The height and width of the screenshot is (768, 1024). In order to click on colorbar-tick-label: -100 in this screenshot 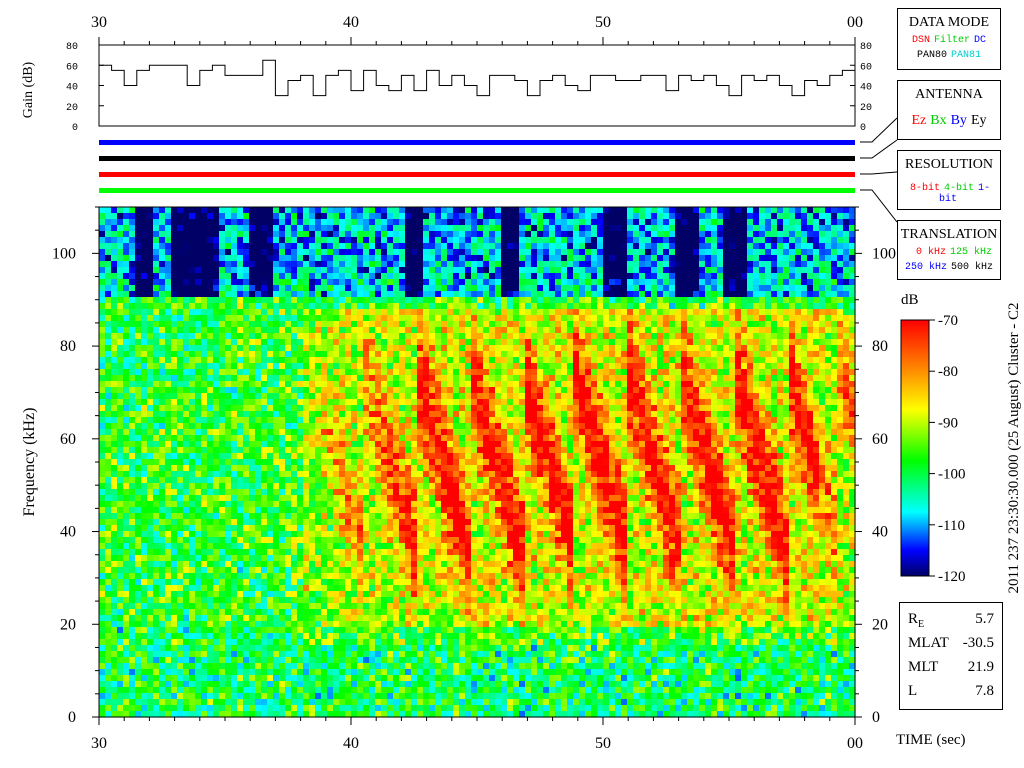, I will do `click(952, 475)`.